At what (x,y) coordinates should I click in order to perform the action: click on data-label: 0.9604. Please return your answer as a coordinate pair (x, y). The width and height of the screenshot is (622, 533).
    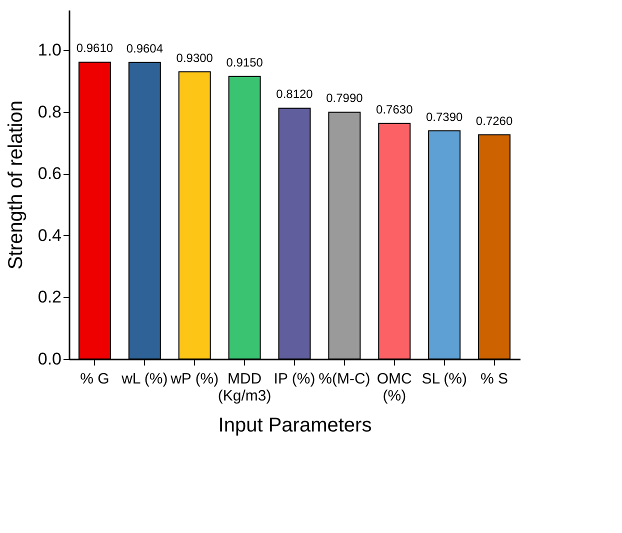
    Looking at the image, I should click on (145, 48).